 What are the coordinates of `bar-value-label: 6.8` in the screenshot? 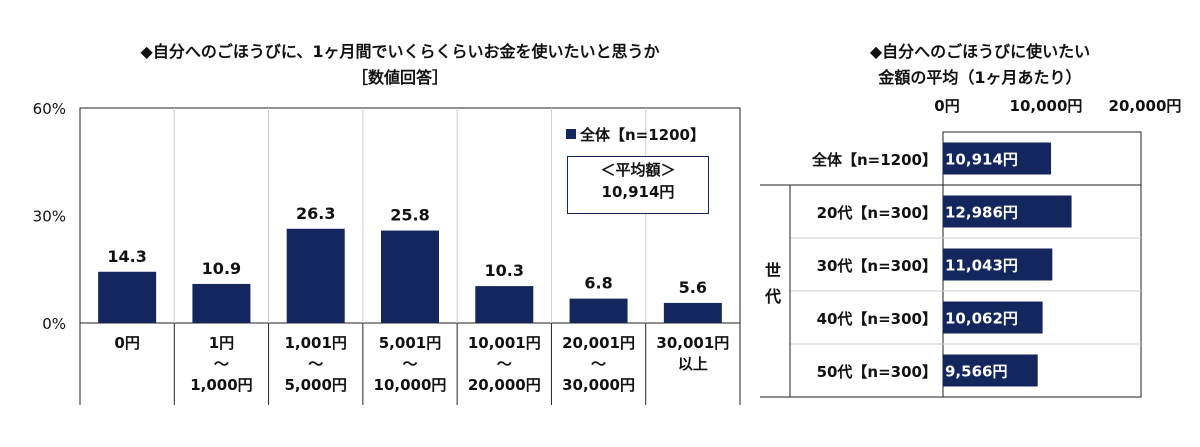 It's located at (598, 283).